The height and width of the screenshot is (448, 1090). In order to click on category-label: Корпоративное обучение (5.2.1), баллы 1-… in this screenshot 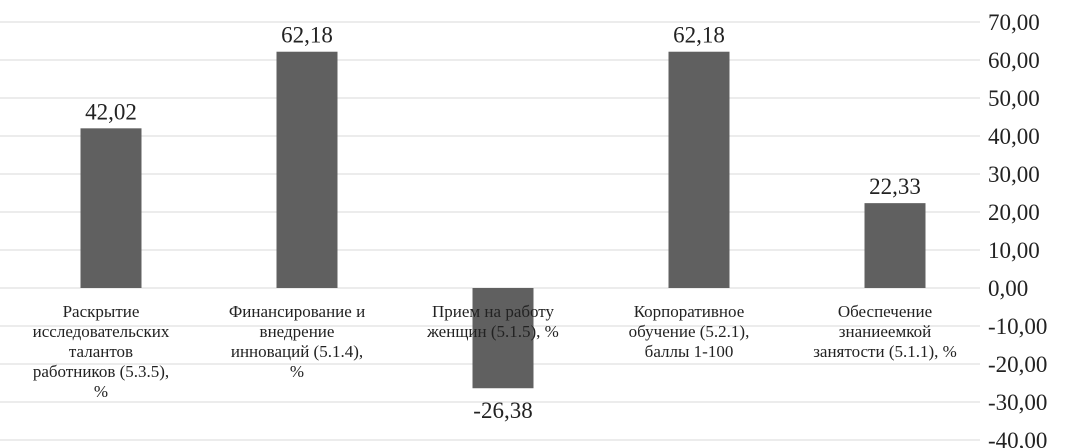, I will do `click(689, 331)`.